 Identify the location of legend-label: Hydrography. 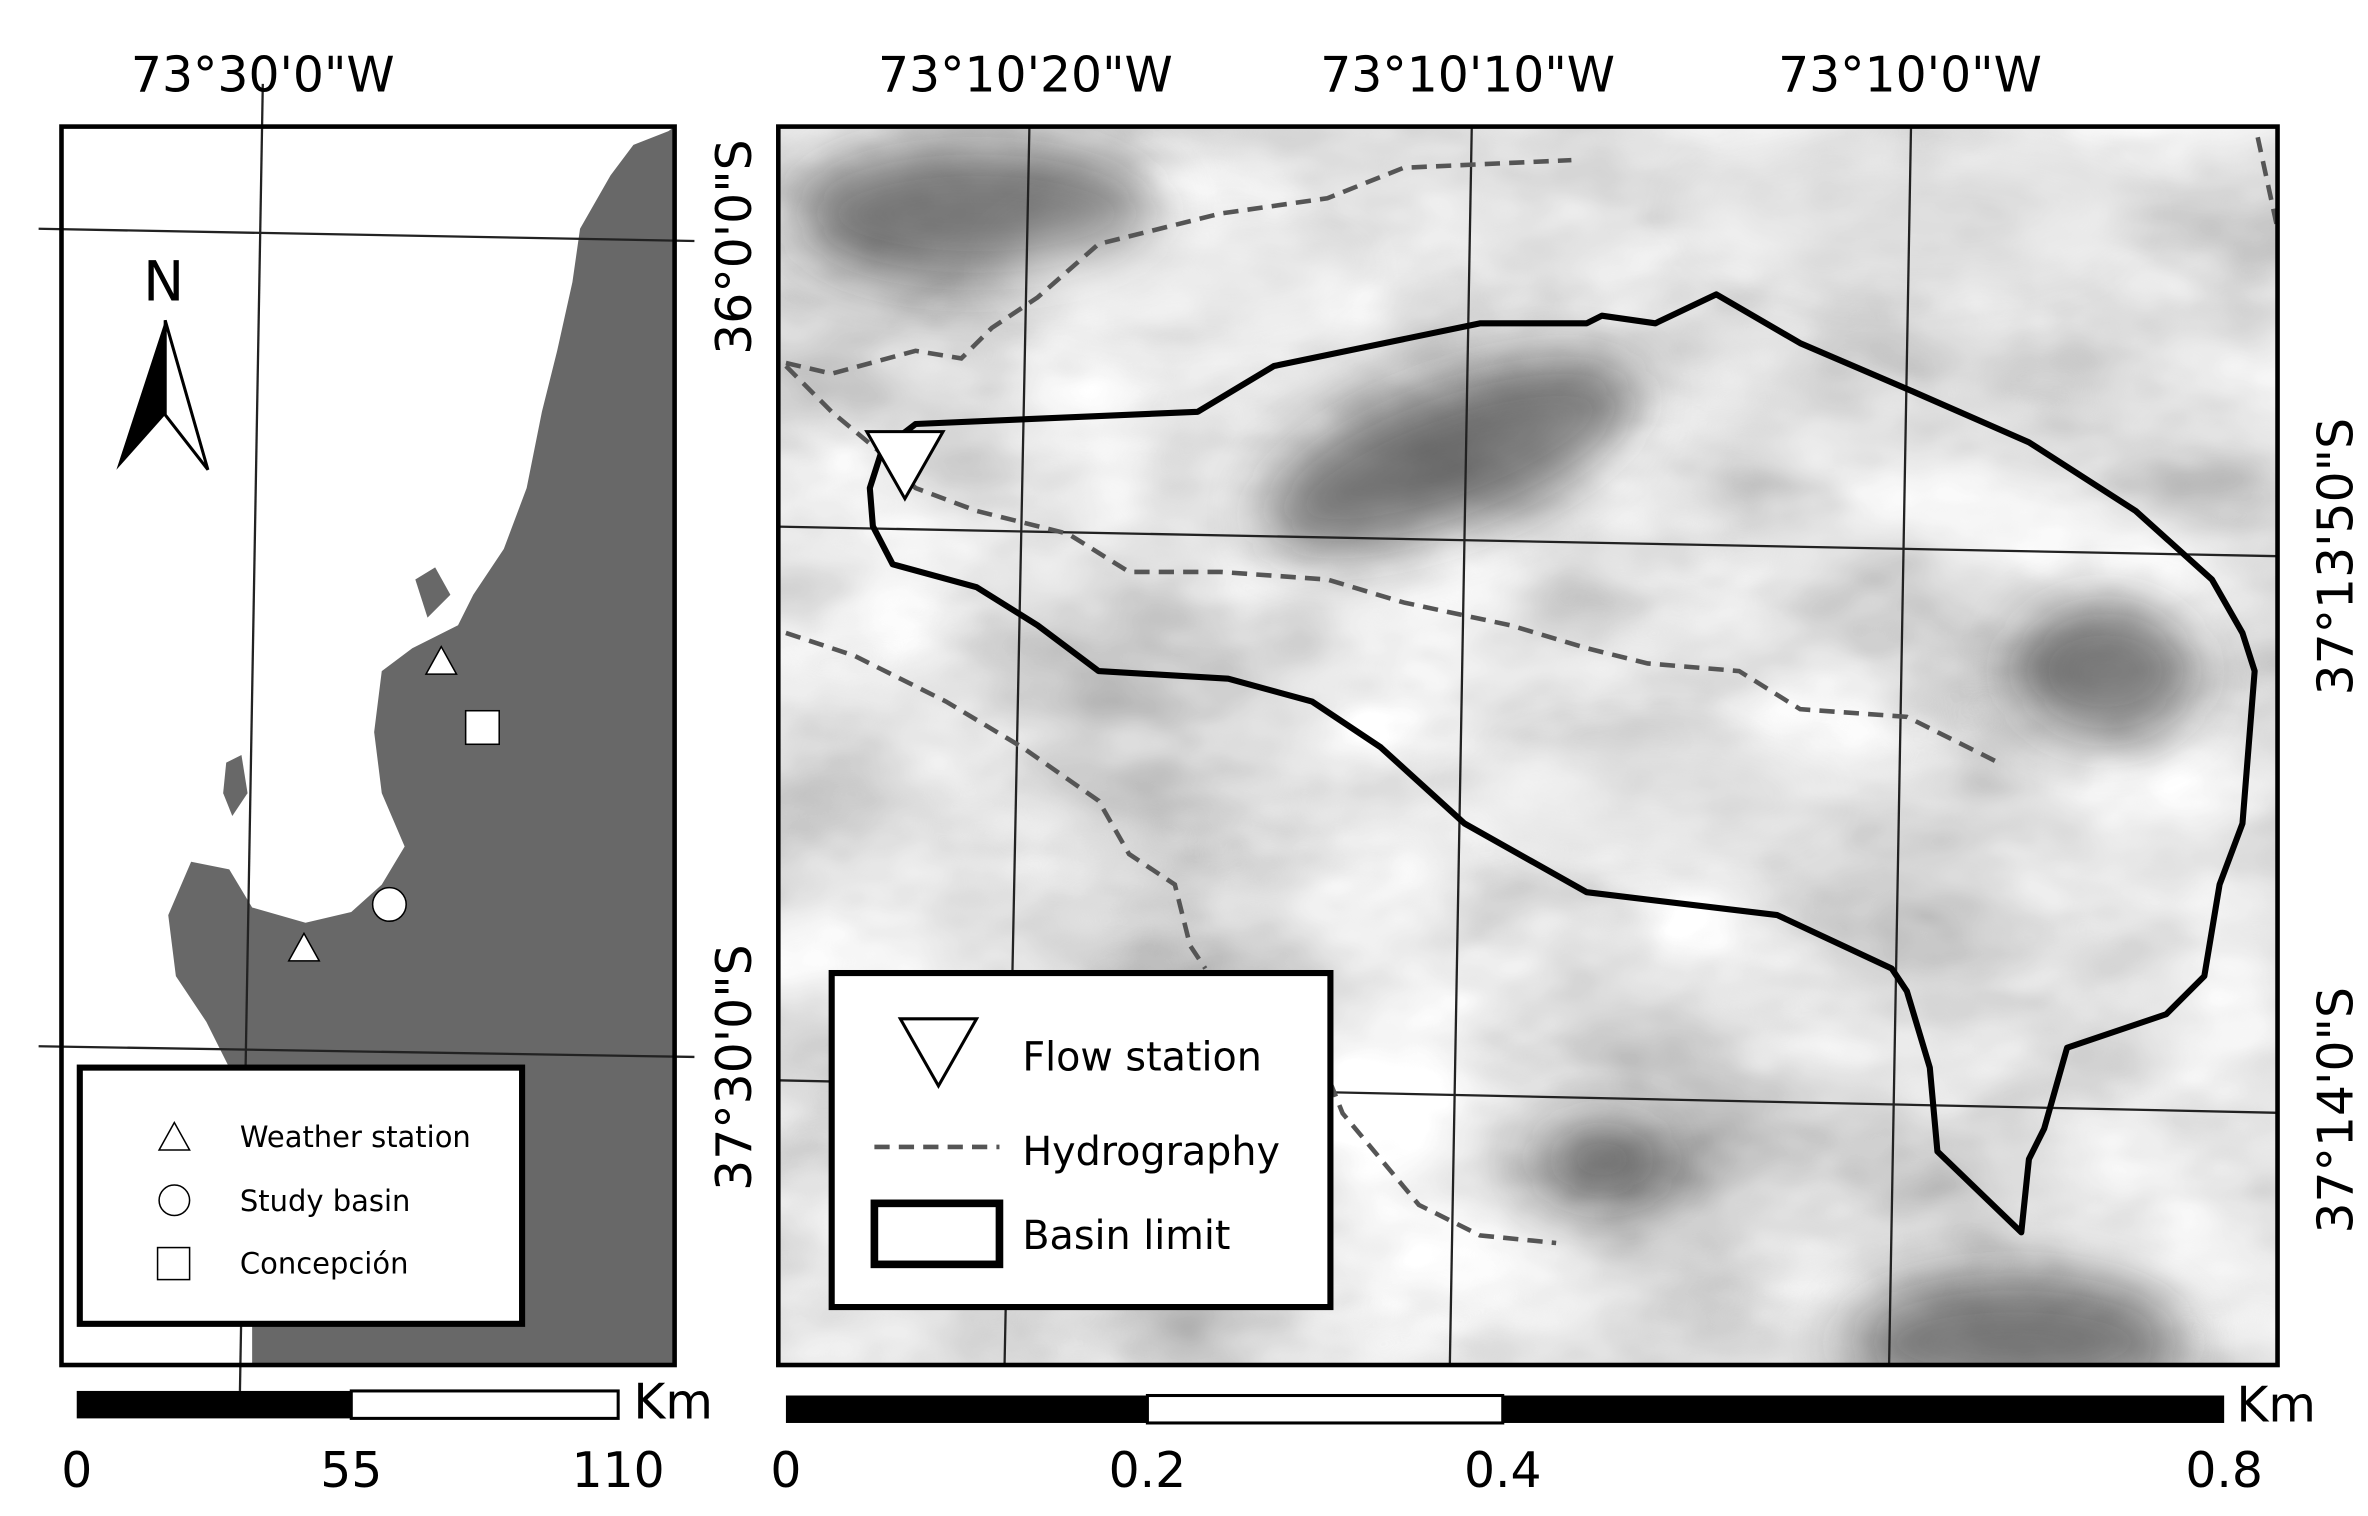
(1151, 1152).